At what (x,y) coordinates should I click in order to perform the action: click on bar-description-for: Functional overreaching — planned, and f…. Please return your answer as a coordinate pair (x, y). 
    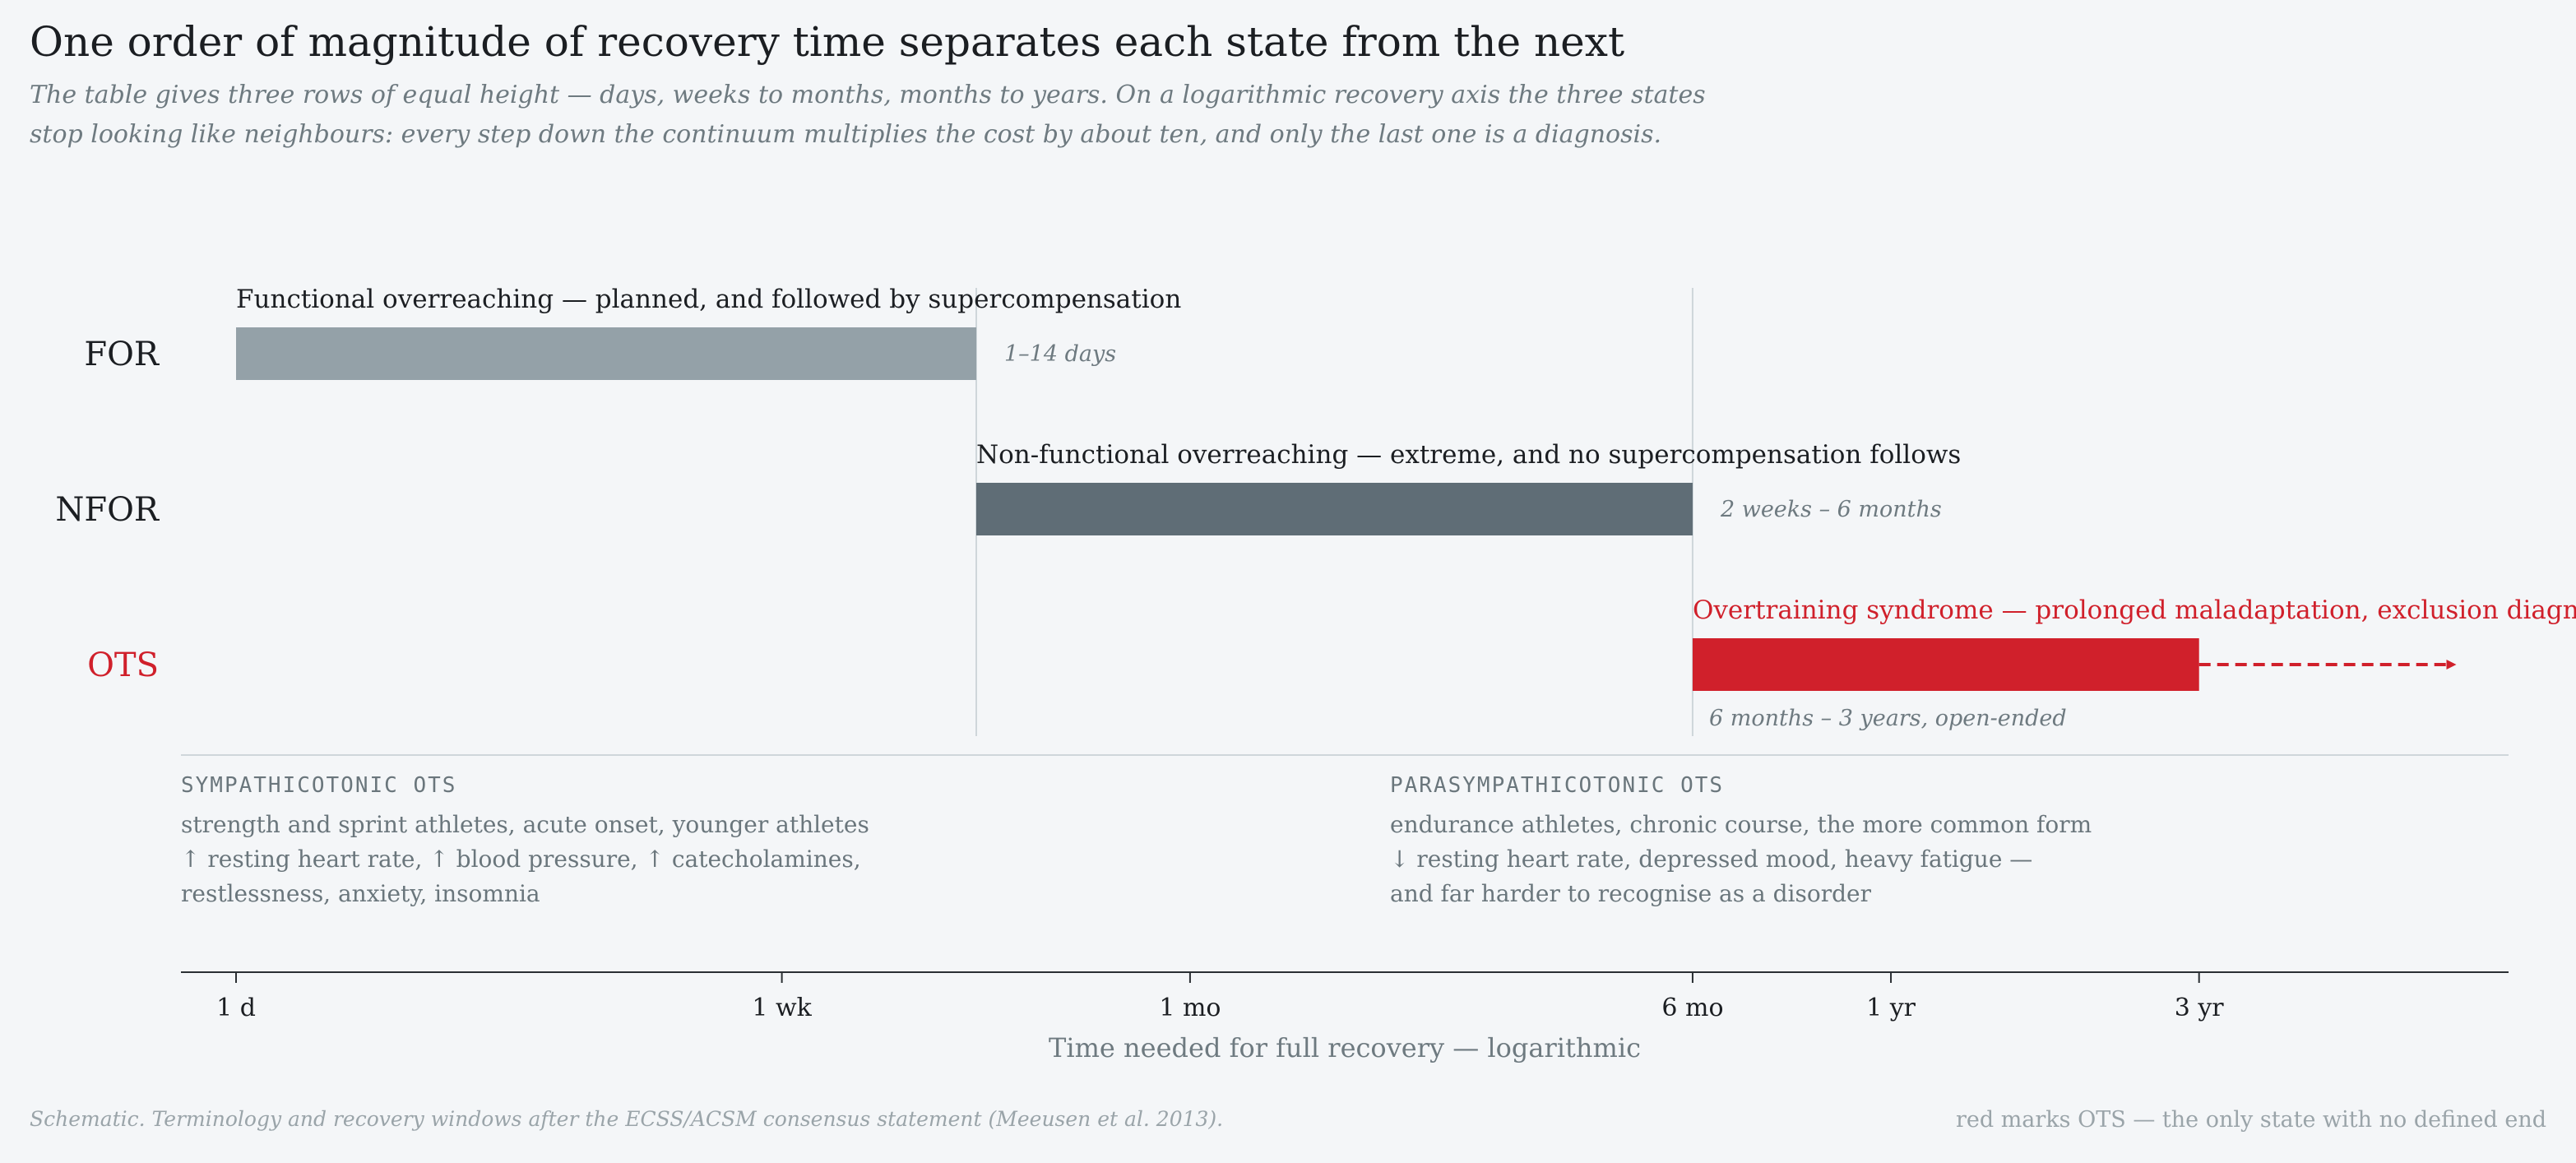
    Looking at the image, I should click on (708, 299).